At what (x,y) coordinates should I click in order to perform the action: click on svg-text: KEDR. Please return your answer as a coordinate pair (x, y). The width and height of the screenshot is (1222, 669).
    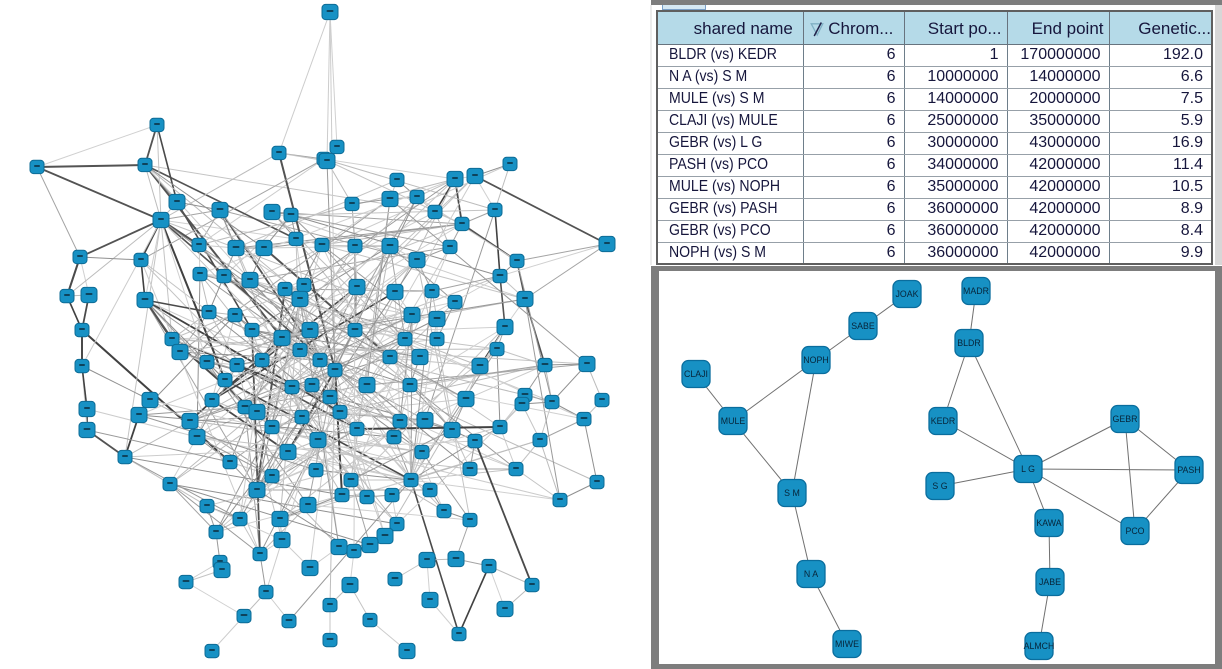
    Looking at the image, I should click on (943, 421).